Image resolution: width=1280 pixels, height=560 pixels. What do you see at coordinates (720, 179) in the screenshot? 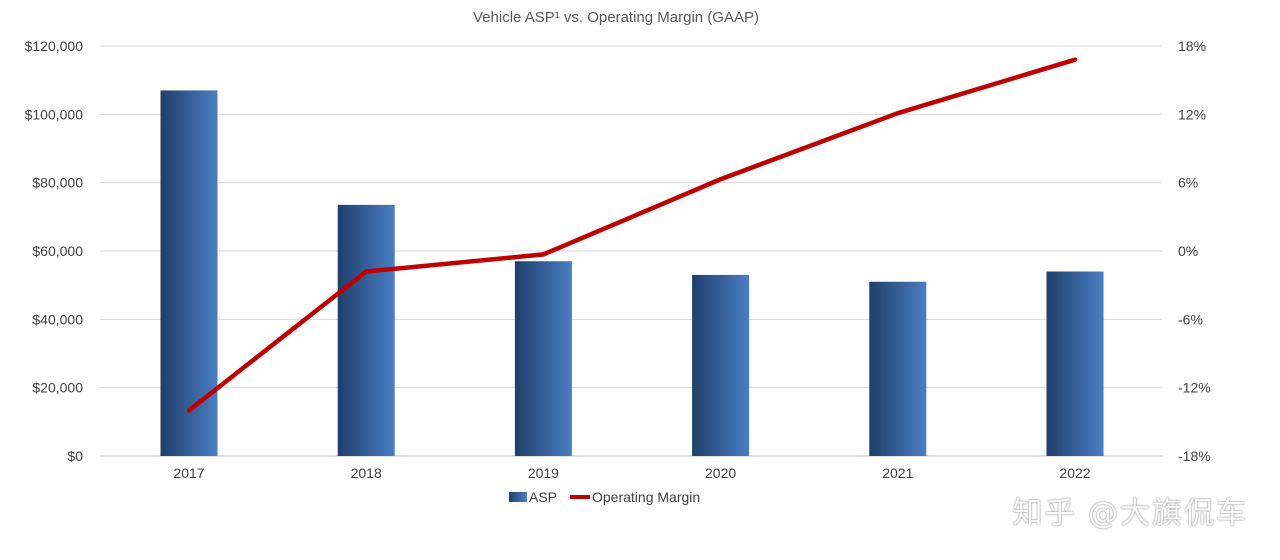
I see `operating-margin-point-2020` at bounding box center [720, 179].